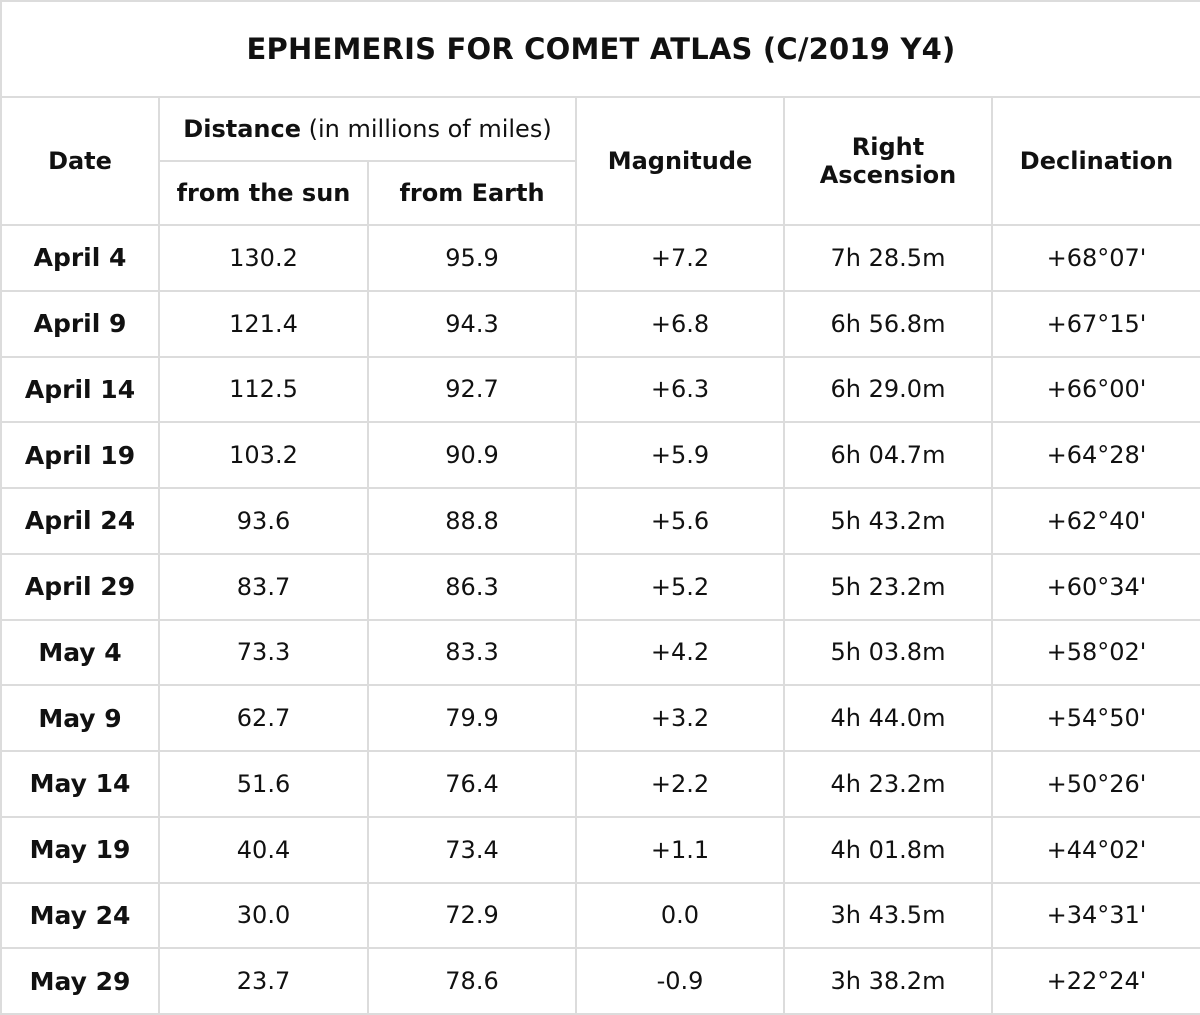 The width and height of the screenshot is (1200, 1015). Describe the element at coordinates (80, 718) in the screenshot. I see `cell-date: May 9` at that location.